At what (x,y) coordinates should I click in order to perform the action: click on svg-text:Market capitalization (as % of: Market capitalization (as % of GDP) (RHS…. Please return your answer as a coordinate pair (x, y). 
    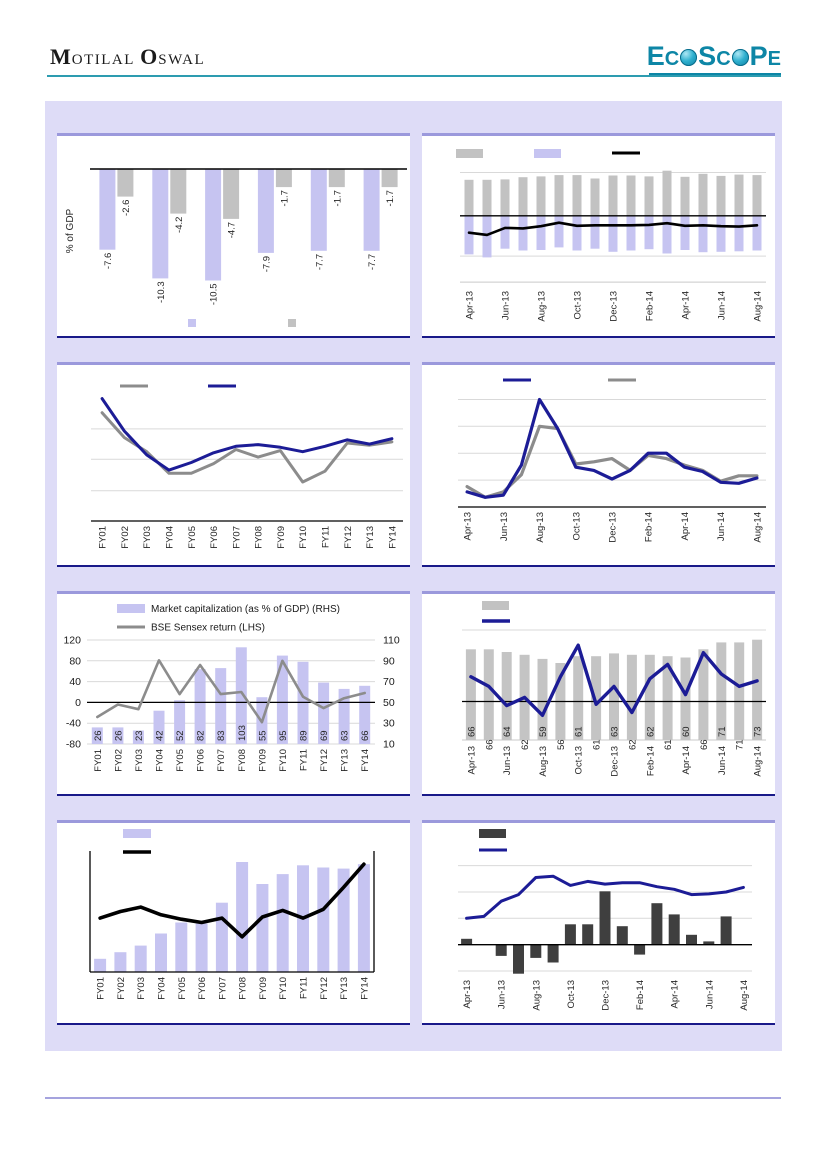
    Looking at the image, I should click on (245, 609).